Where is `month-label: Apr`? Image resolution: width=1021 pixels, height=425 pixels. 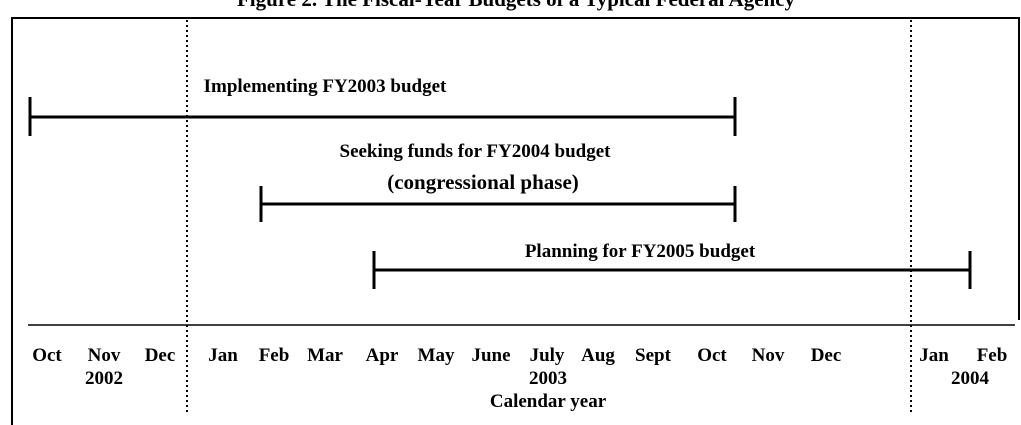 month-label: Apr is located at coordinates (382, 355).